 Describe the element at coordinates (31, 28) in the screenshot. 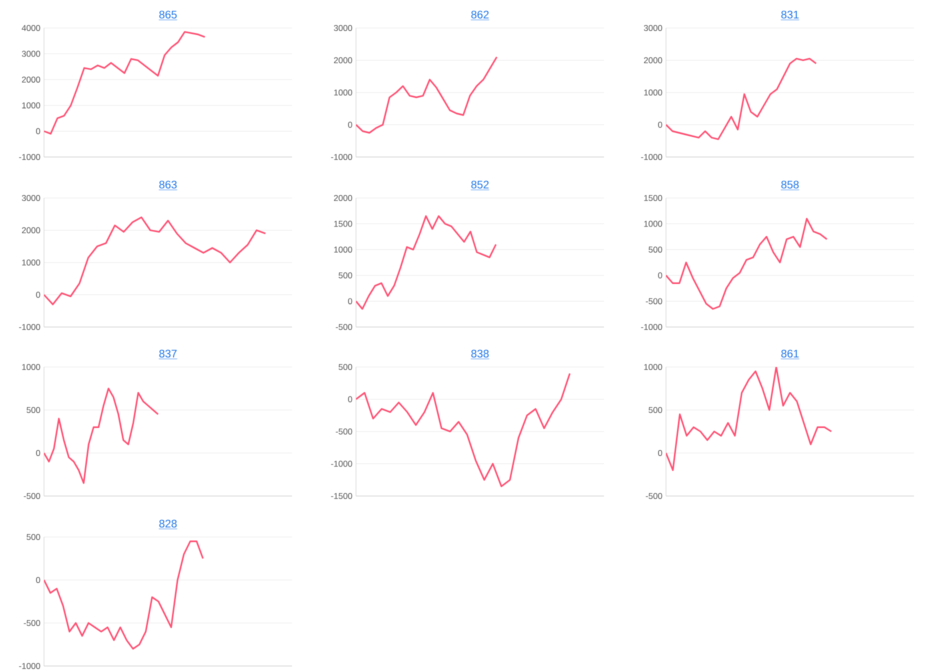

I see `y-tick-label: 4000` at that location.